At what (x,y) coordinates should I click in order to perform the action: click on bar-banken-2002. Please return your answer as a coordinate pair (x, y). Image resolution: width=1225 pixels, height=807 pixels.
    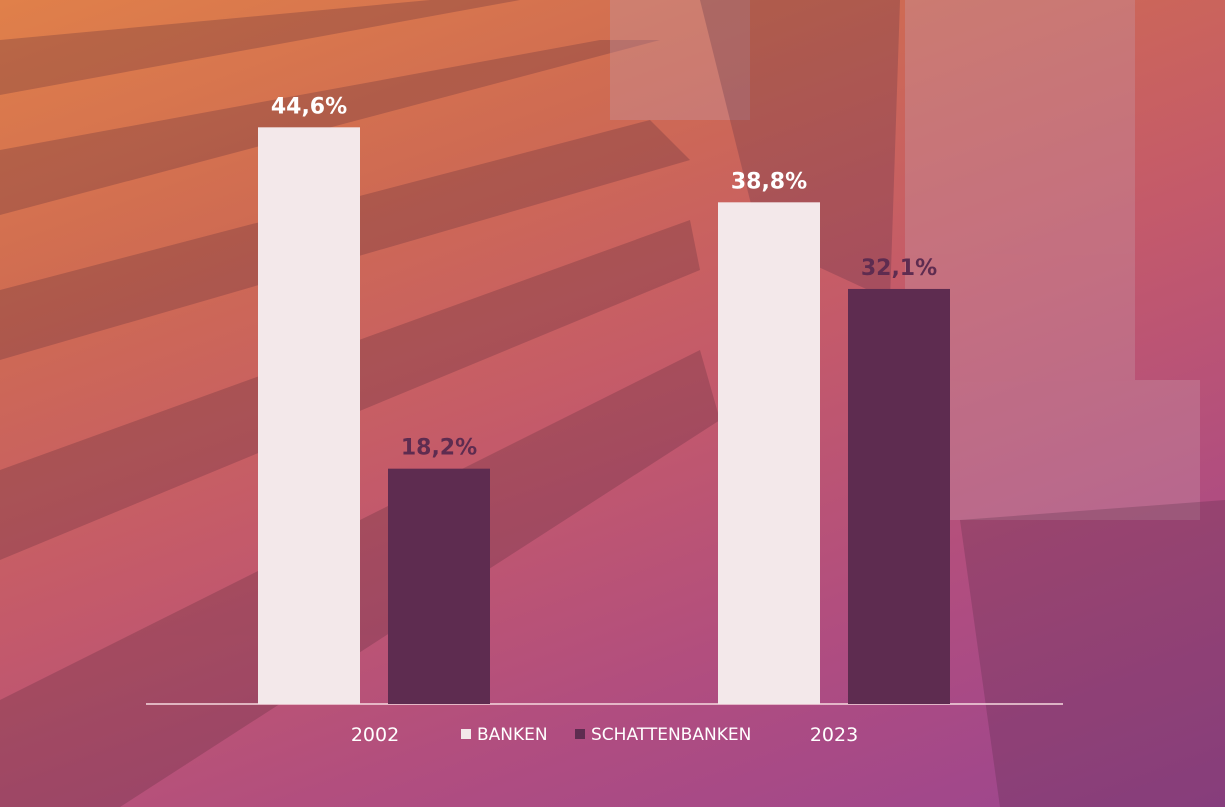
    Looking at the image, I should click on (309, 415).